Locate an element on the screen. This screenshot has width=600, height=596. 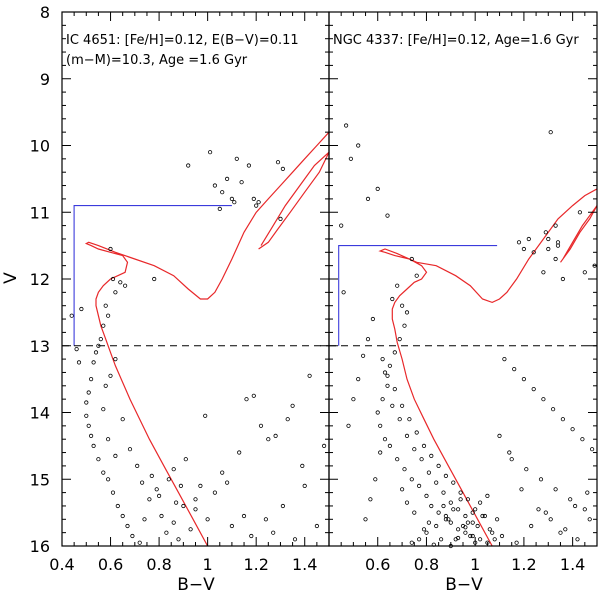
isochrone-branch-ic4651 is located at coordinates (293, 200).